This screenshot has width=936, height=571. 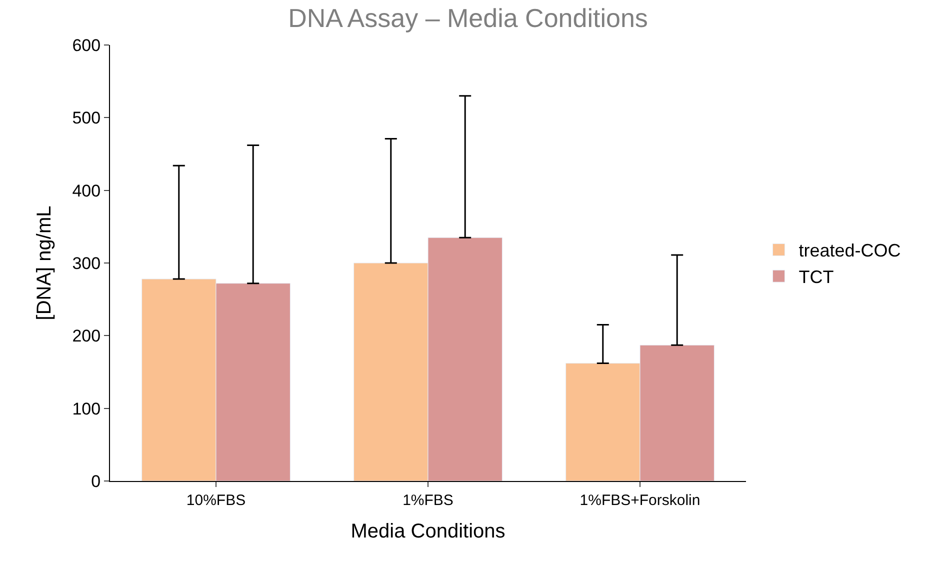 I want to click on x-axis-title: Media Conditions, so click(x=428, y=531).